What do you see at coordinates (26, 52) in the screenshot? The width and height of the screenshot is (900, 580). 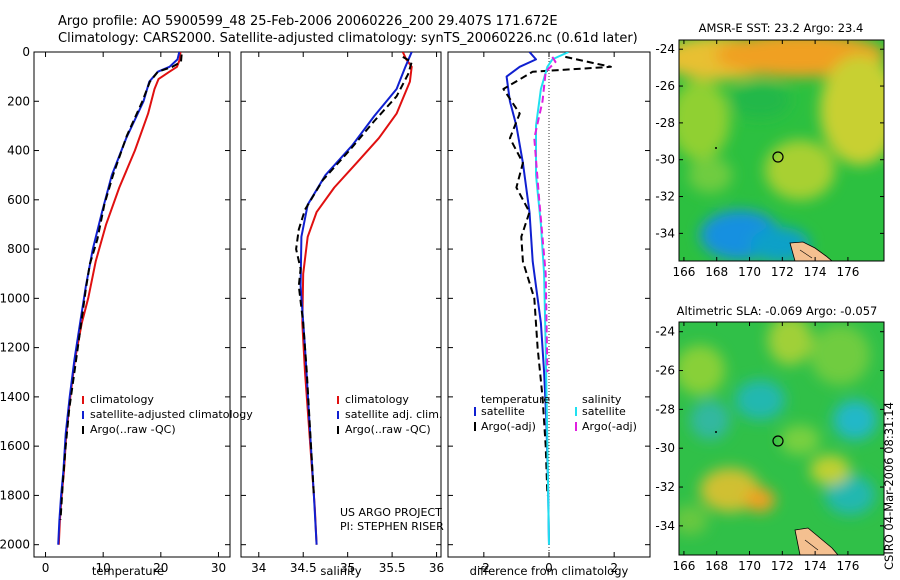 I see `y-tick-label: 0` at bounding box center [26, 52].